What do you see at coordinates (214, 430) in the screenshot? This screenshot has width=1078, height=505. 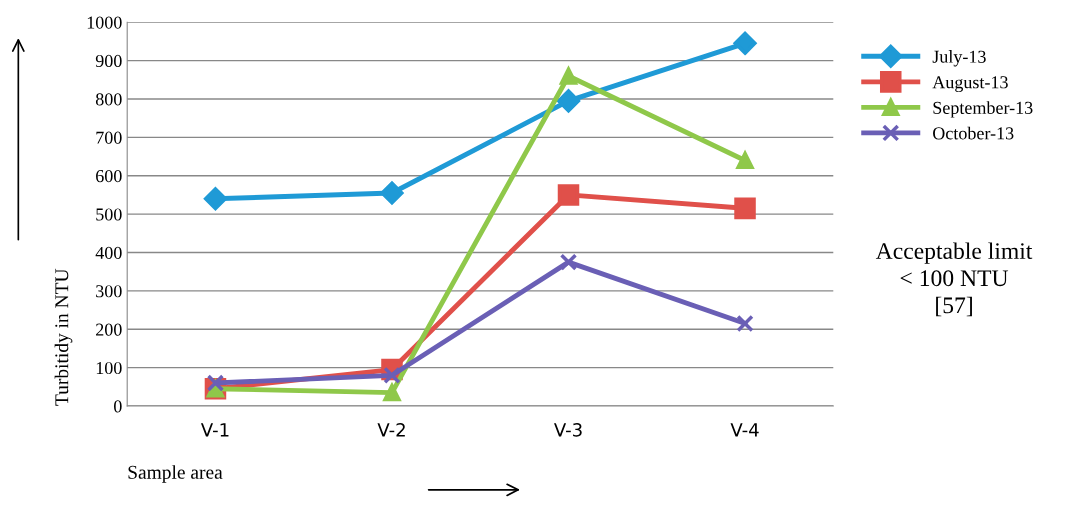 I see `x-tick-label: V-1` at bounding box center [214, 430].